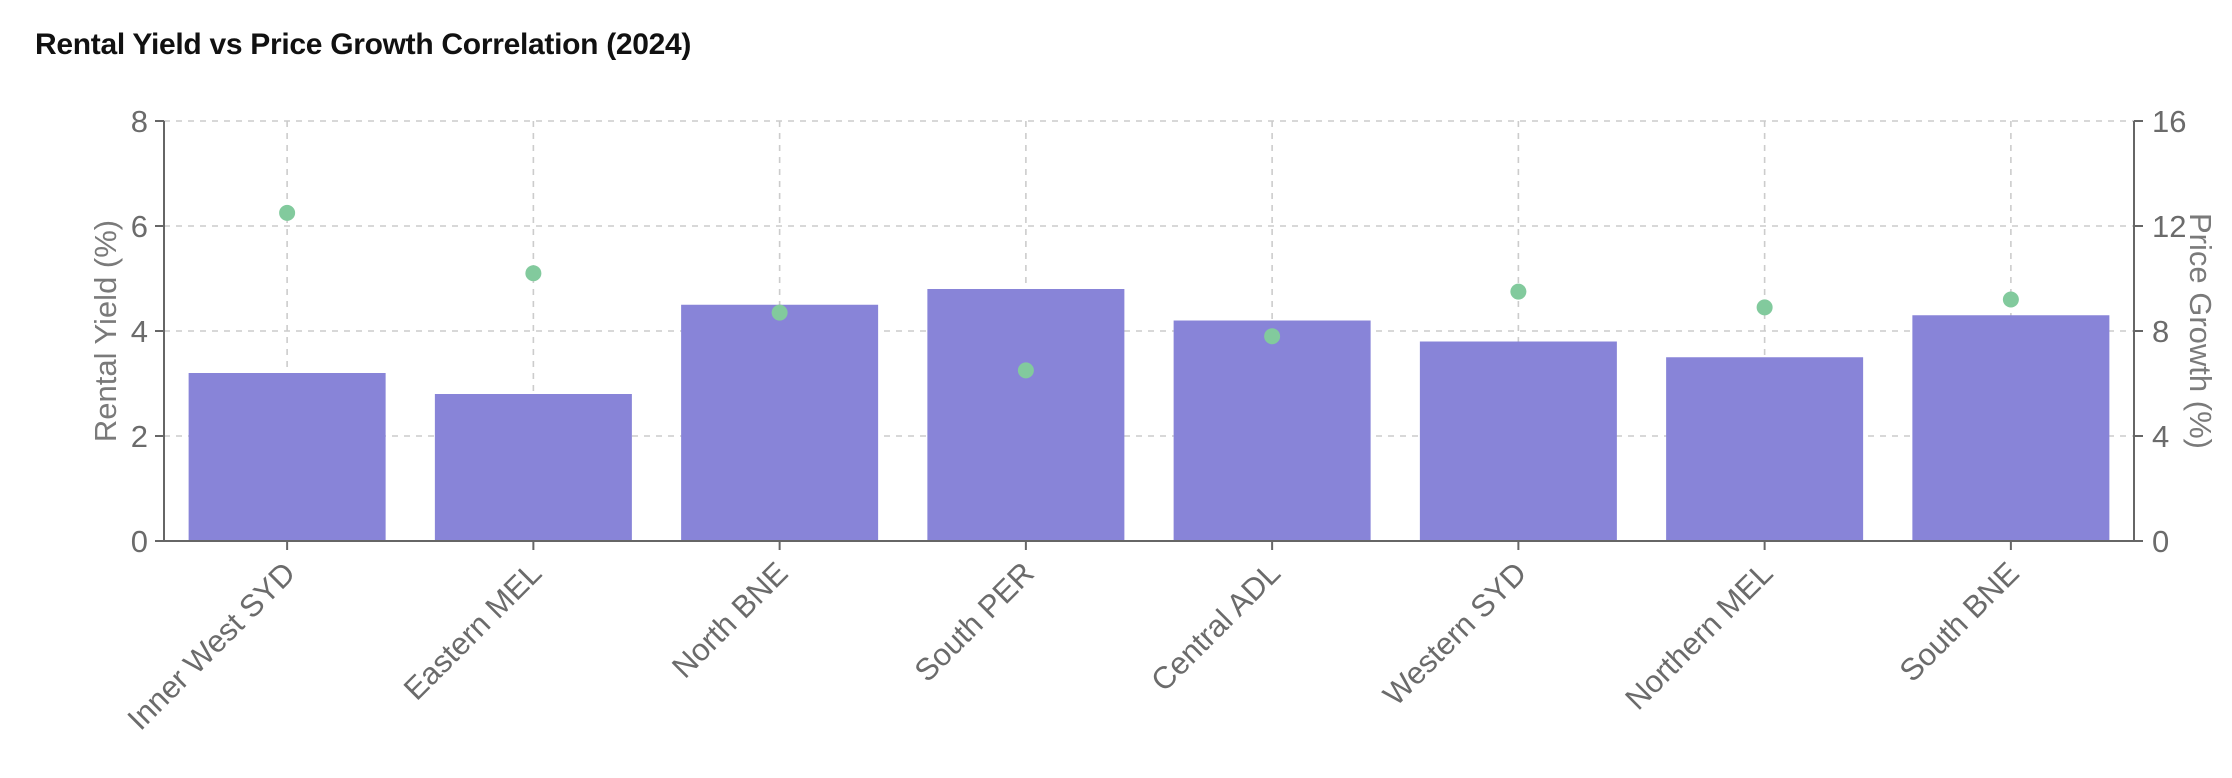 This screenshot has height=778, width=2232. What do you see at coordinates (730, 620) in the screenshot?
I see `x-tick-label: North BNE` at bounding box center [730, 620].